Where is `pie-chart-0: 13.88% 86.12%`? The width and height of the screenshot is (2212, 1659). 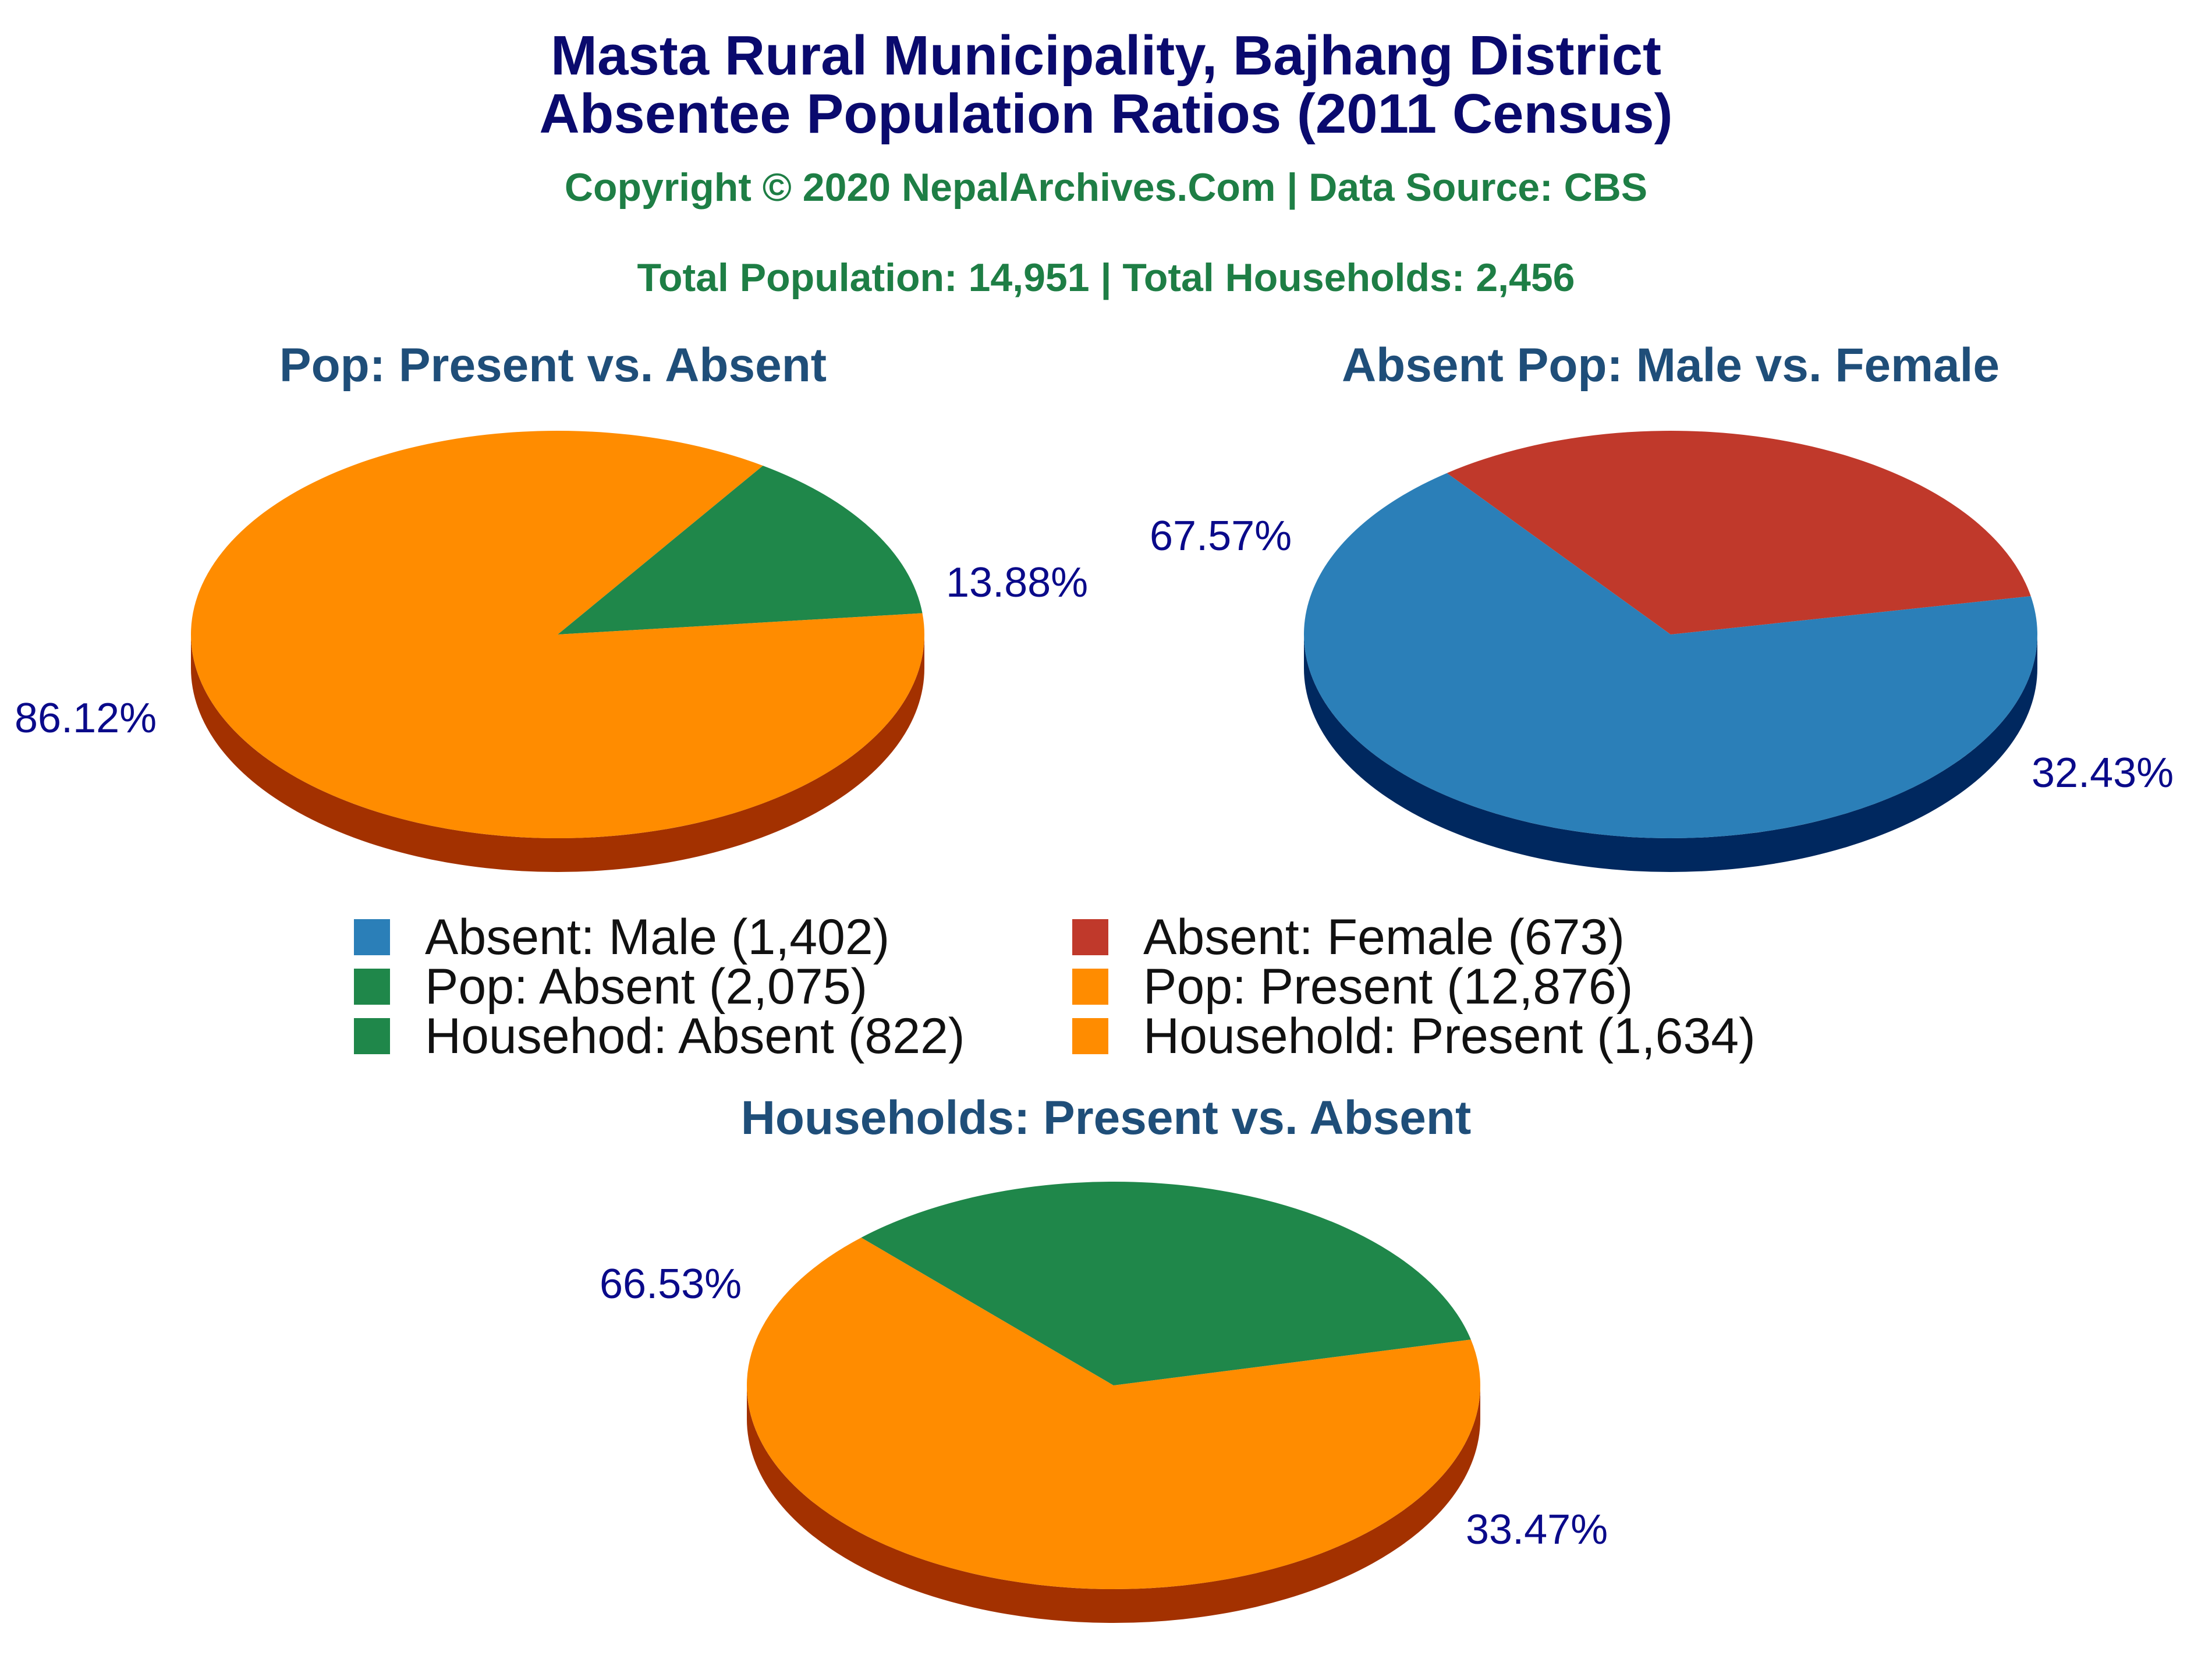
pie-chart-0: 13.88% 86.12% is located at coordinates (552, 652).